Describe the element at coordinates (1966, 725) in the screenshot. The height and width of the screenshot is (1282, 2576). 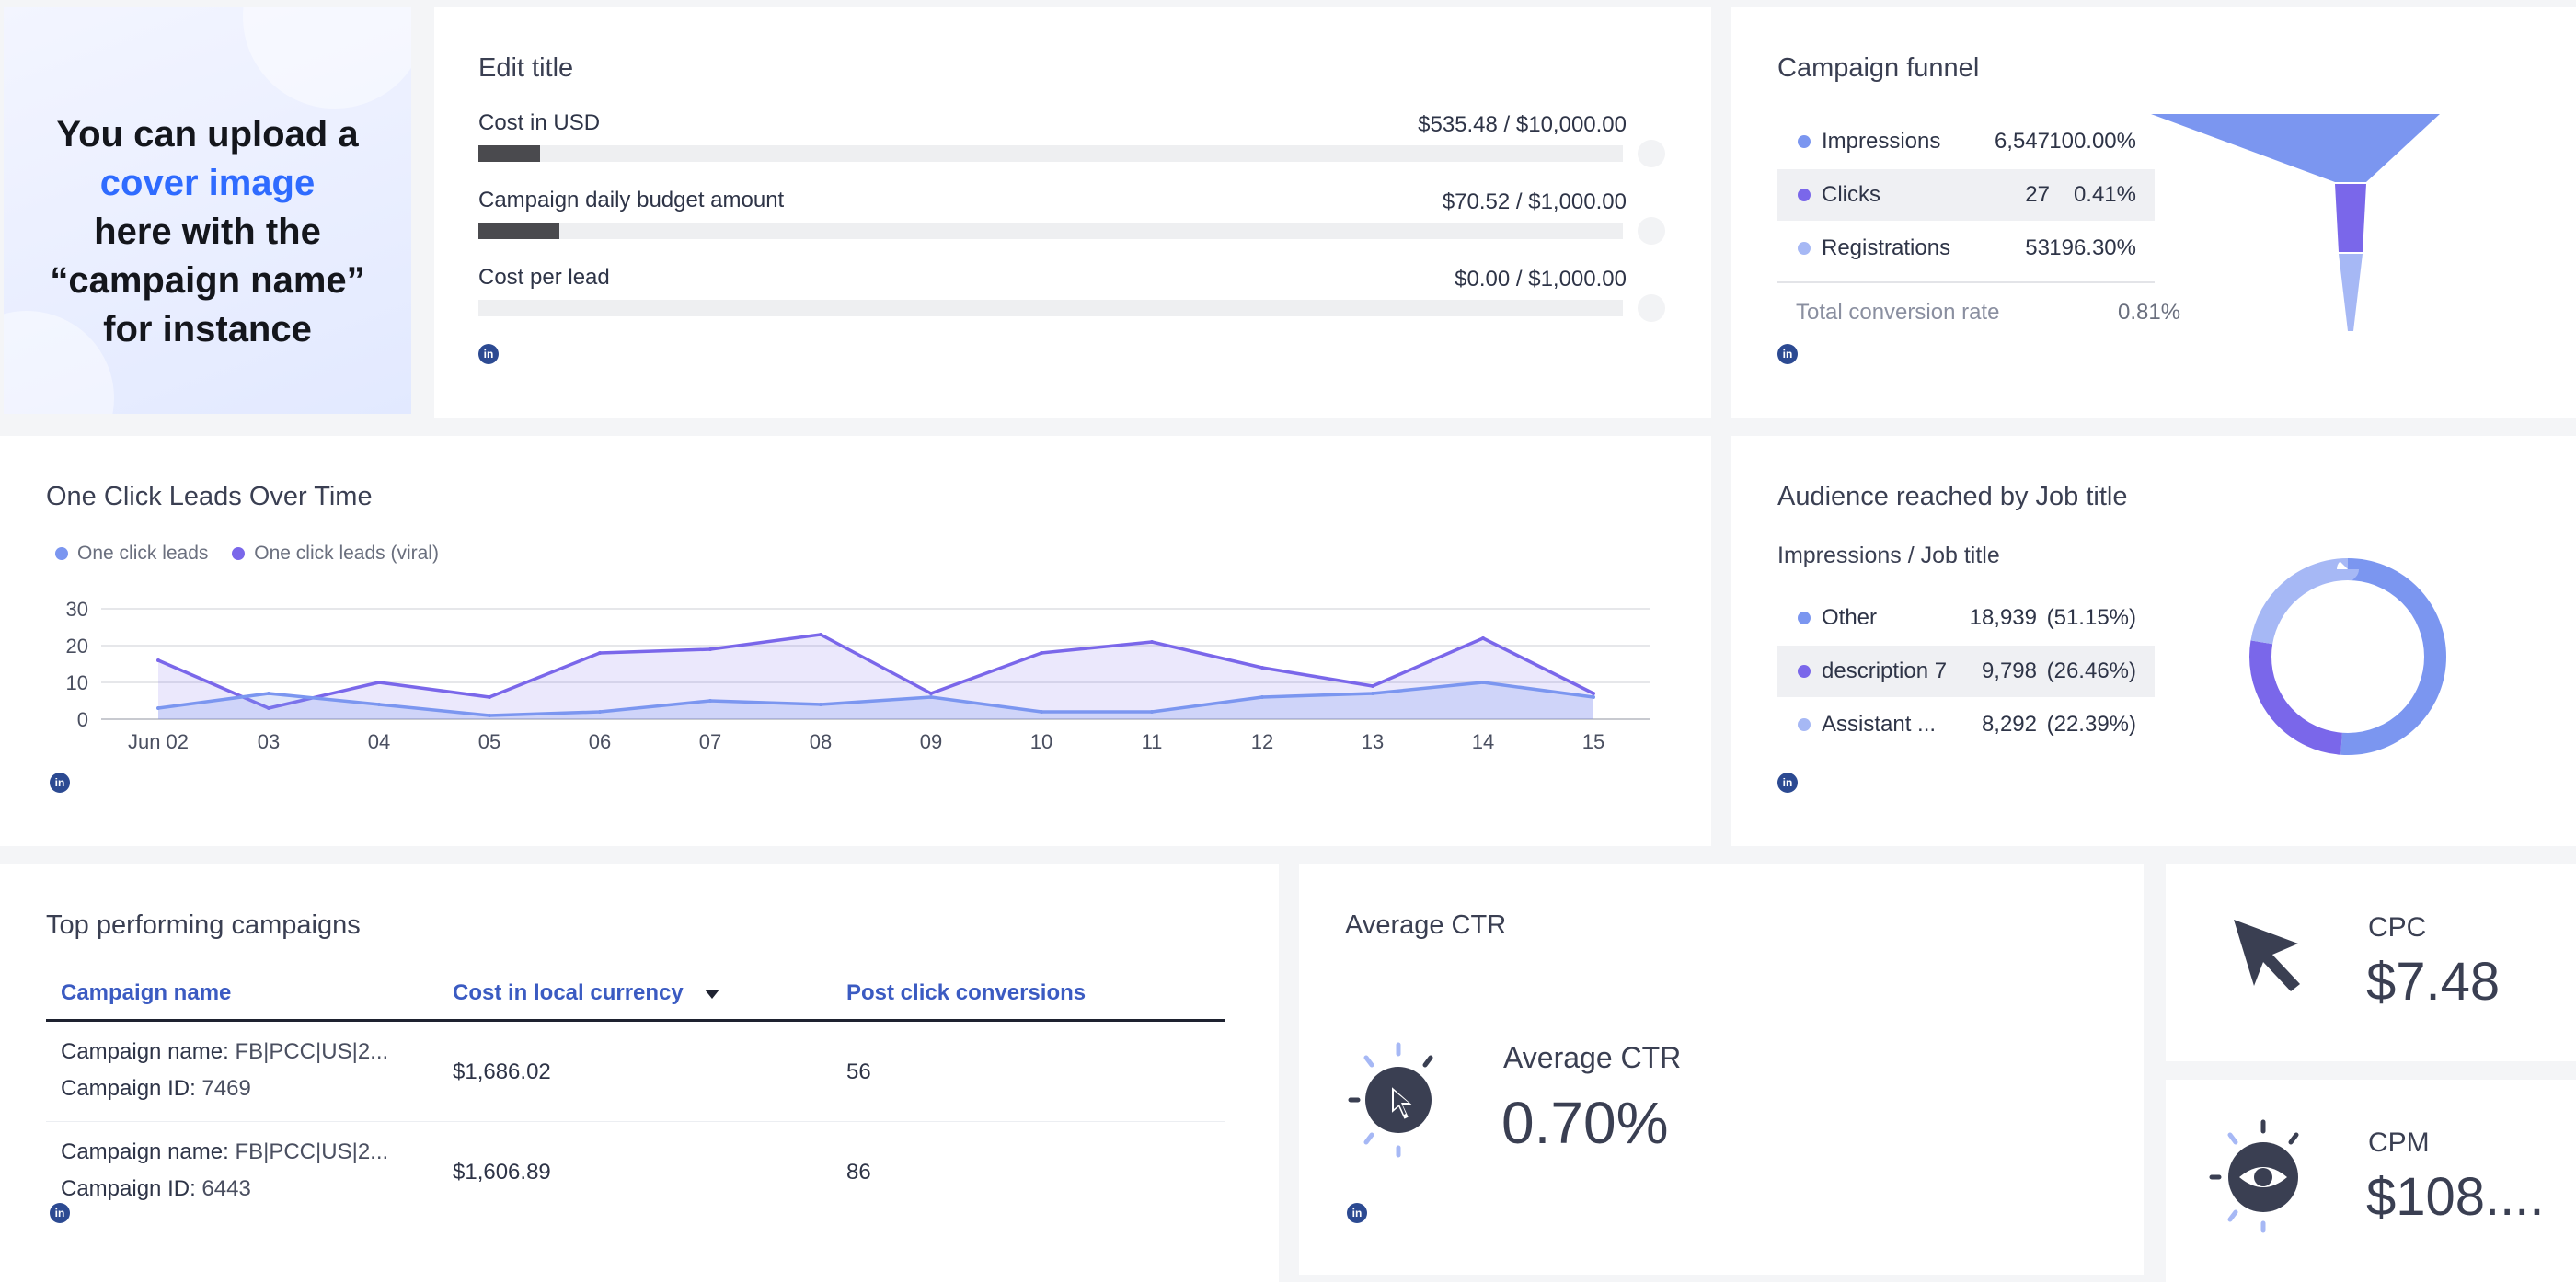
I see `audience-row: Assistant ... 8,292 (22.39%)` at that location.